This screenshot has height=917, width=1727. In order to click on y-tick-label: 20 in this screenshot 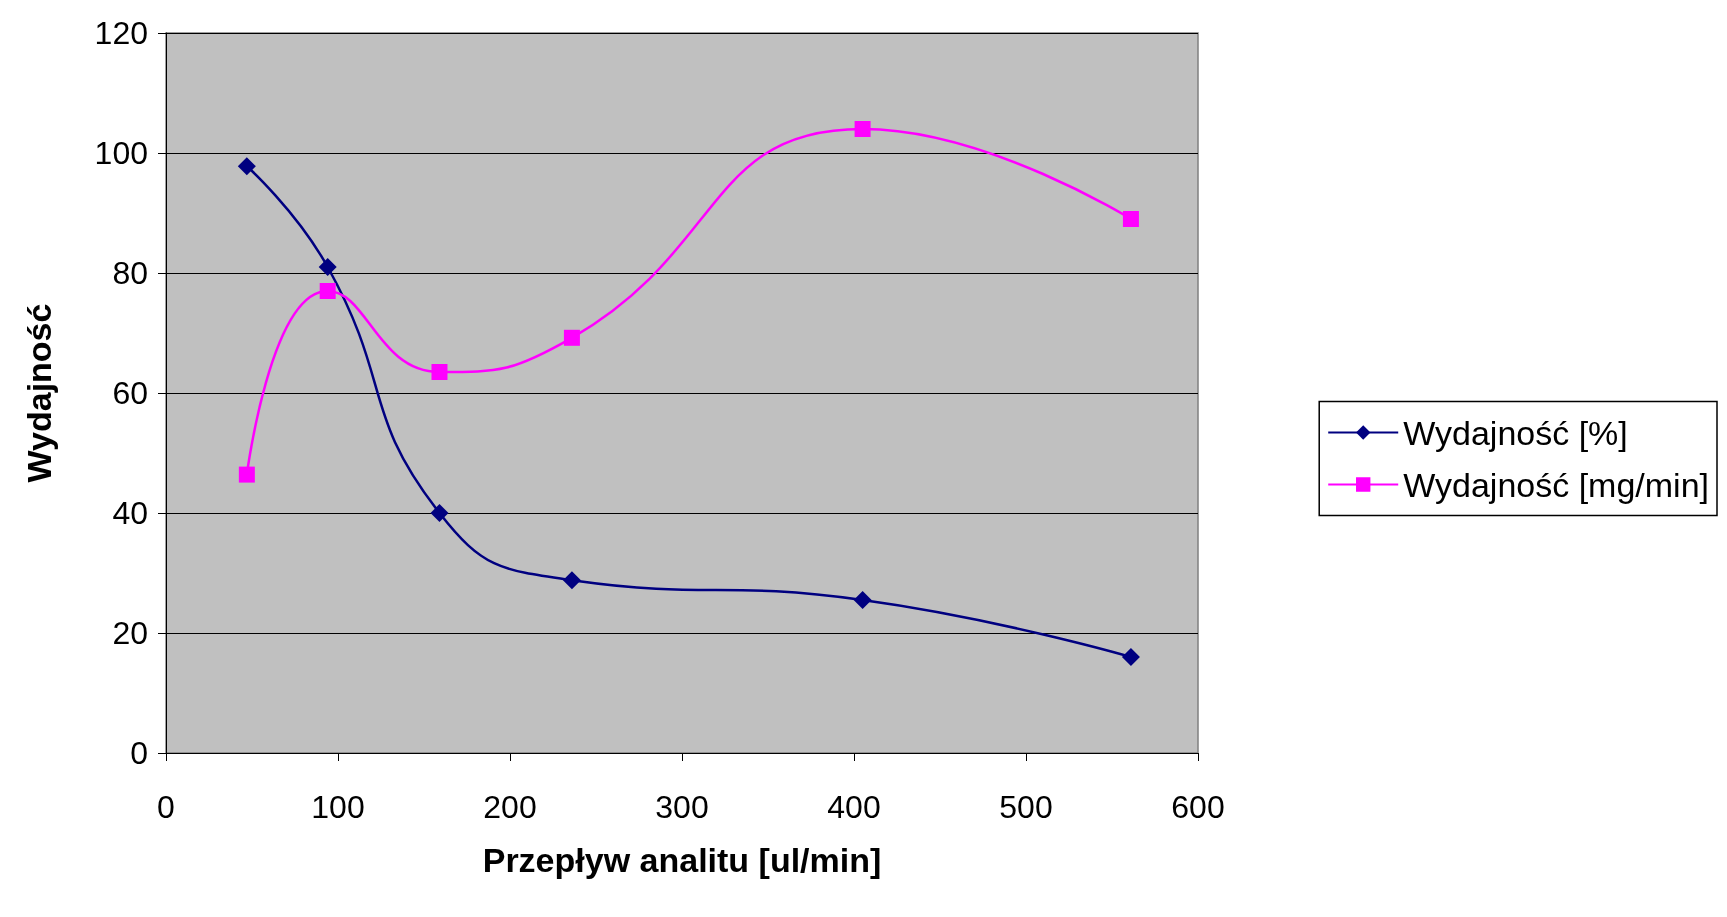, I will do `click(130, 633)`.